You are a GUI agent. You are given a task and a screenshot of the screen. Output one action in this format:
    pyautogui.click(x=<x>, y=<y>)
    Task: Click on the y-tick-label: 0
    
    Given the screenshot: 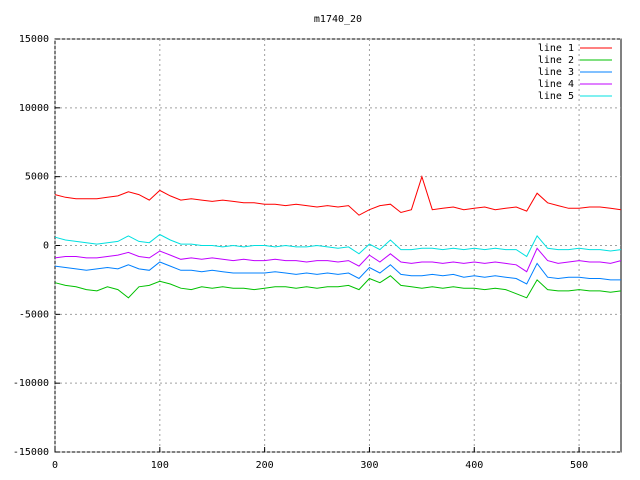 What is the action you would take?
    pyautogui.click(x=46, y=246)
    